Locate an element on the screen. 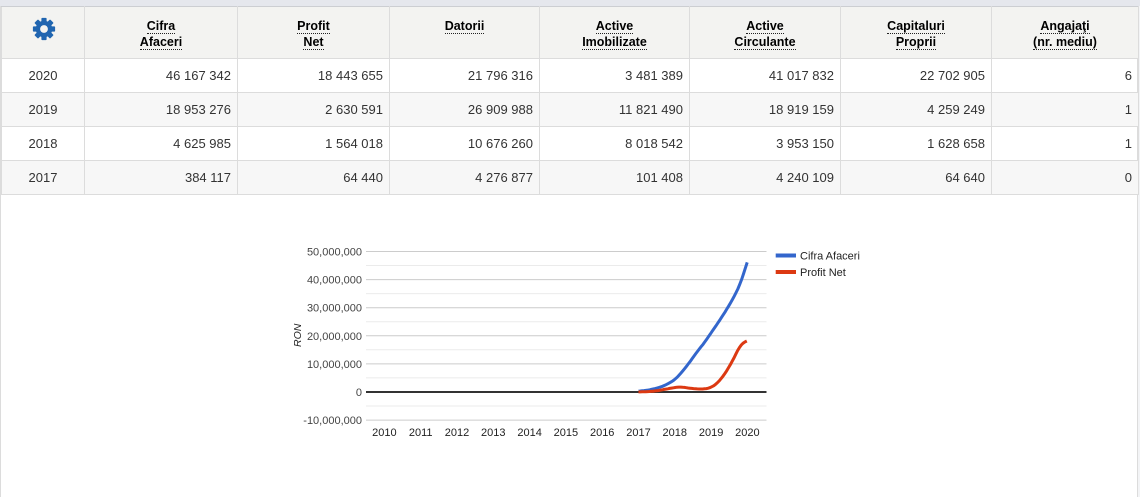 The height and width of the screenshot is (500, 1140). svg-text: 50,000,000 is located at coordinates (334, 253).